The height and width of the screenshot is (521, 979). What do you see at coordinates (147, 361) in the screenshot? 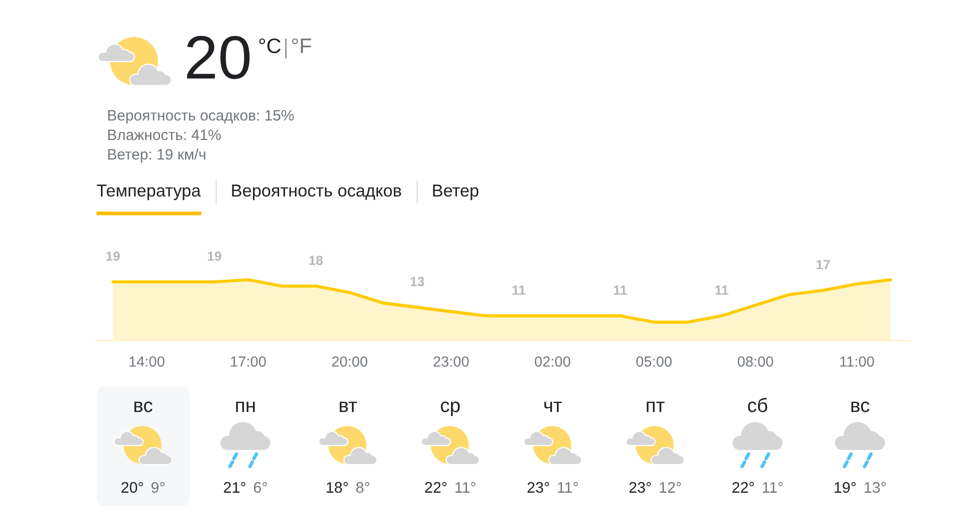
I see `x-tick-label: 14:00` at bounding box center [147, 361].